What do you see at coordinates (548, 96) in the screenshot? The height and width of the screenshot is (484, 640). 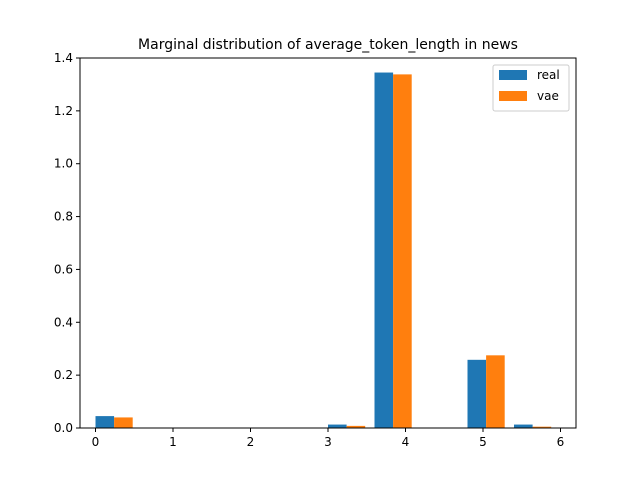 I see `legend-label-vae: vae` at bounding box center [548, 96].